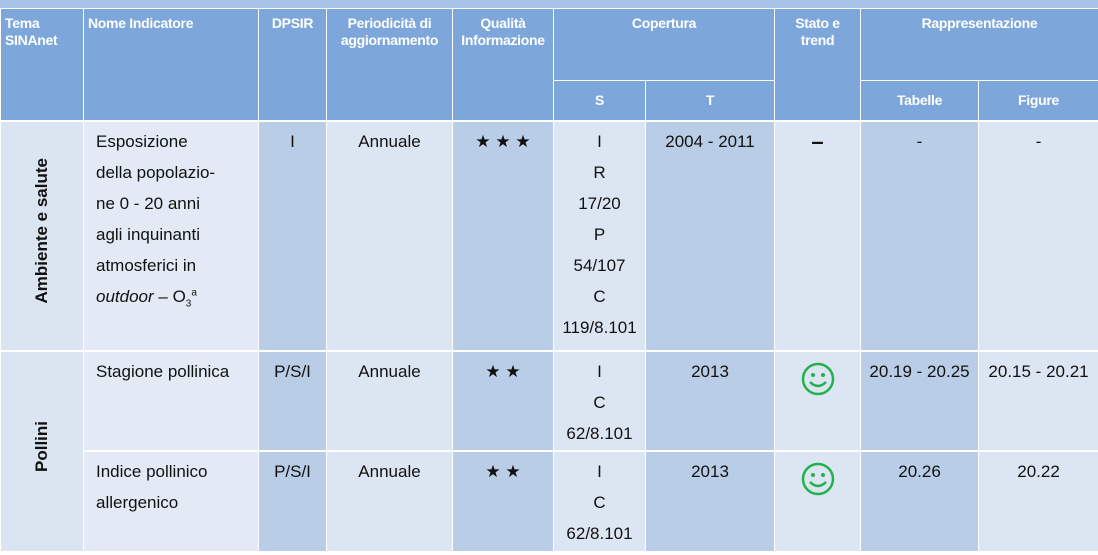 The width and height of the screenshot is (1098, 555). I want to click on name-line: ne 0 - 20 anni, so click(148, 203).